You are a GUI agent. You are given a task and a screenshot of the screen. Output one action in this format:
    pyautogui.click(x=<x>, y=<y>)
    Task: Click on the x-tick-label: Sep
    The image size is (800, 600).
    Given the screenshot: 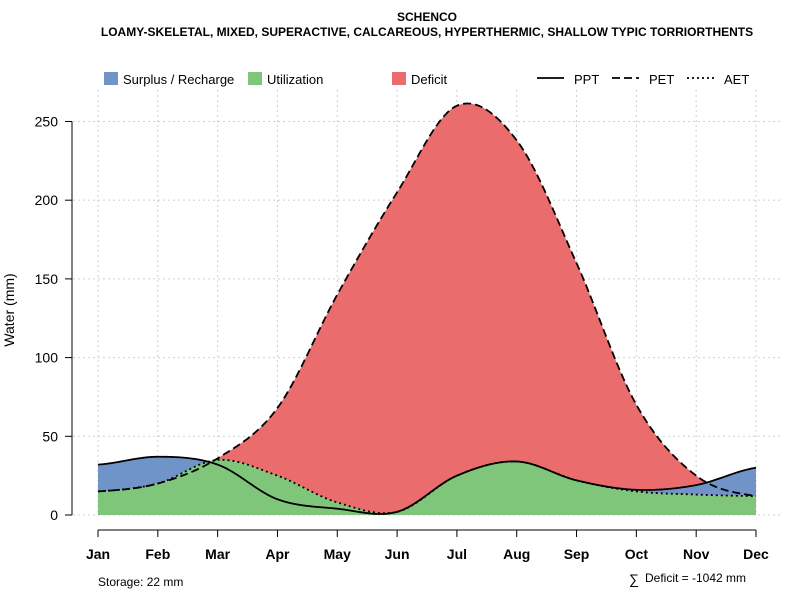 What is the action you would take?
    pyautogui.click(x=577, y=554)
    